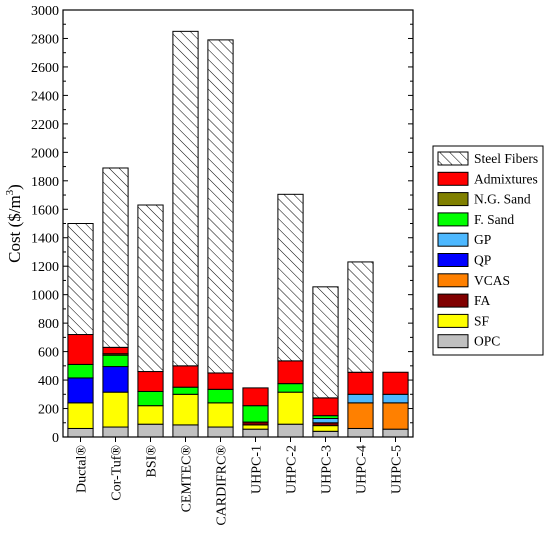 The height and width of the screenshot is (537, 550). What do you see at coordinates (327, 469) in the screenshot?
I see `x-tick-label: UHPC-3` at bounding box center [327, 469].